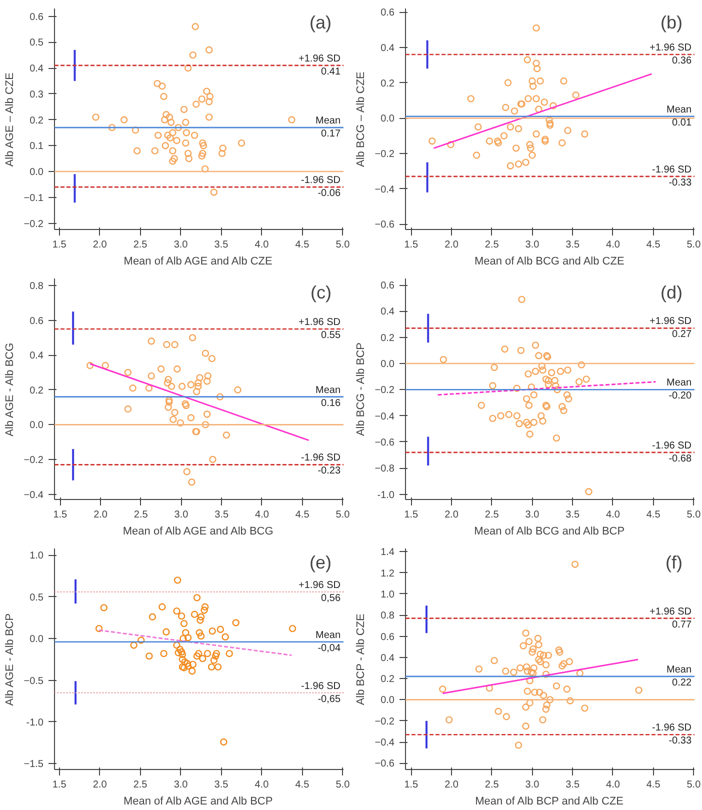 The image size is (702, 810). Describe the element at coordinates (34, 198) in the screenshot. I see `y-tick-label: −0.1` at that location.